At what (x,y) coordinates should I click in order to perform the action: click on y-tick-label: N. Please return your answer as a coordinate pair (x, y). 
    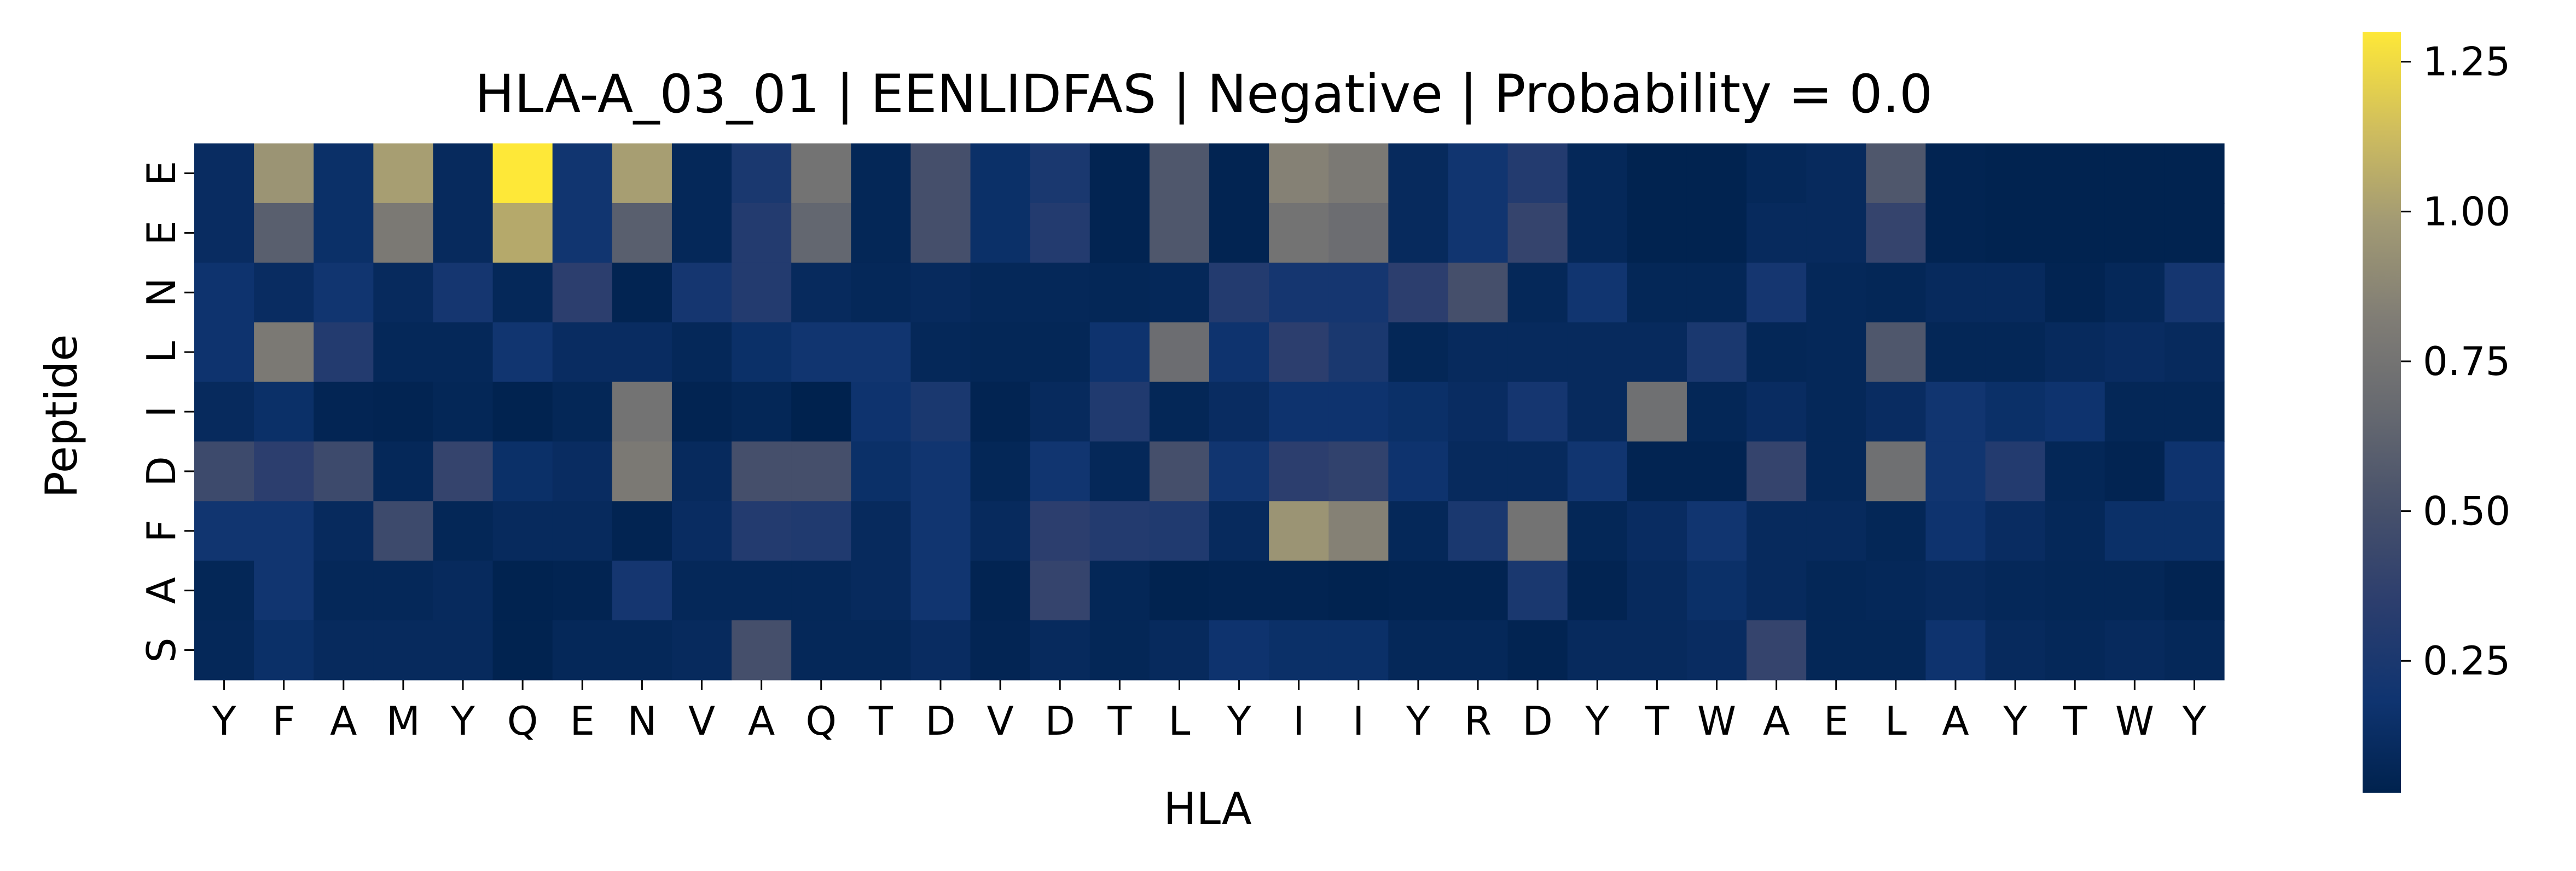
    Looking at the image, I should click on (161, 292).